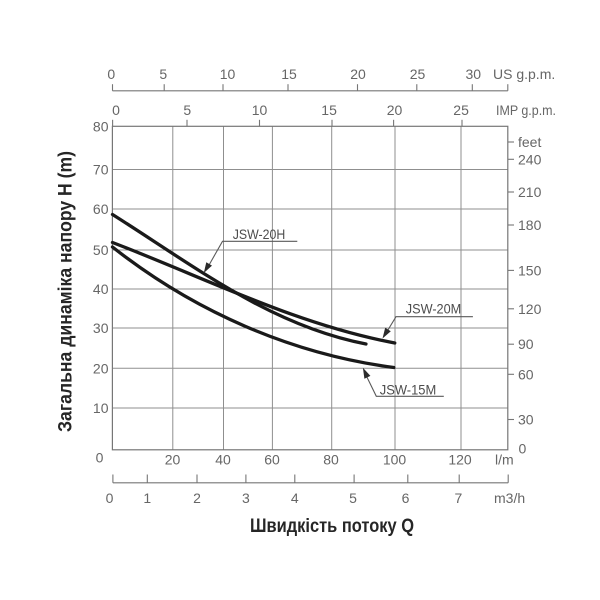  What do you see at coordinates (526, 344) in the screenshot?
I see `svg-text: 90` at bounding box center [526, 344].